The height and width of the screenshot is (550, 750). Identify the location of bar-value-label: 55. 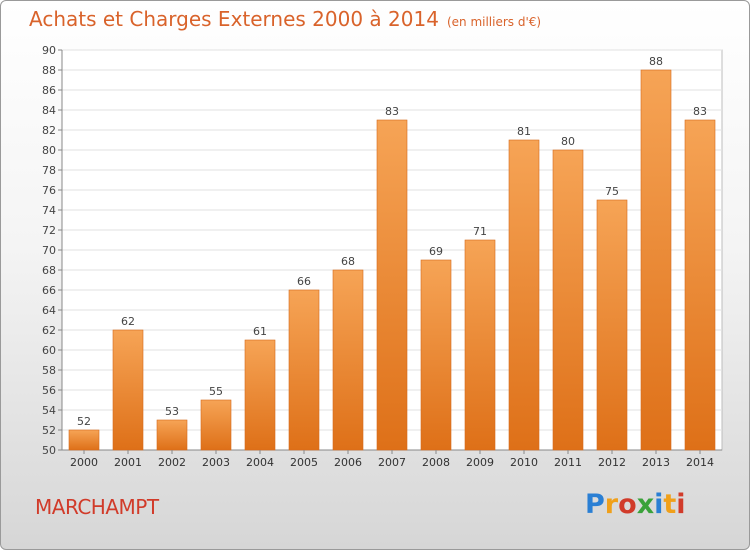
(216, 391).